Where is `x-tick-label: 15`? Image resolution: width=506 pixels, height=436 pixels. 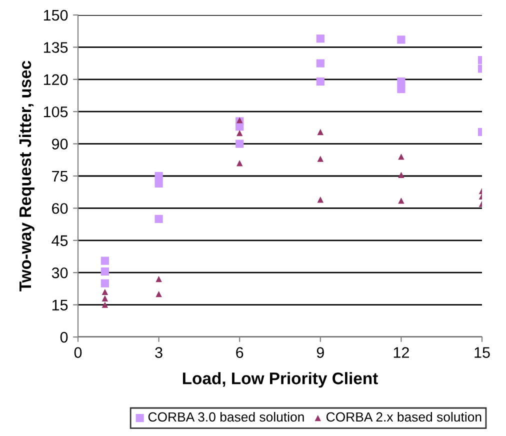 x-tick-label: 15 is located at coordinates (482, 352).